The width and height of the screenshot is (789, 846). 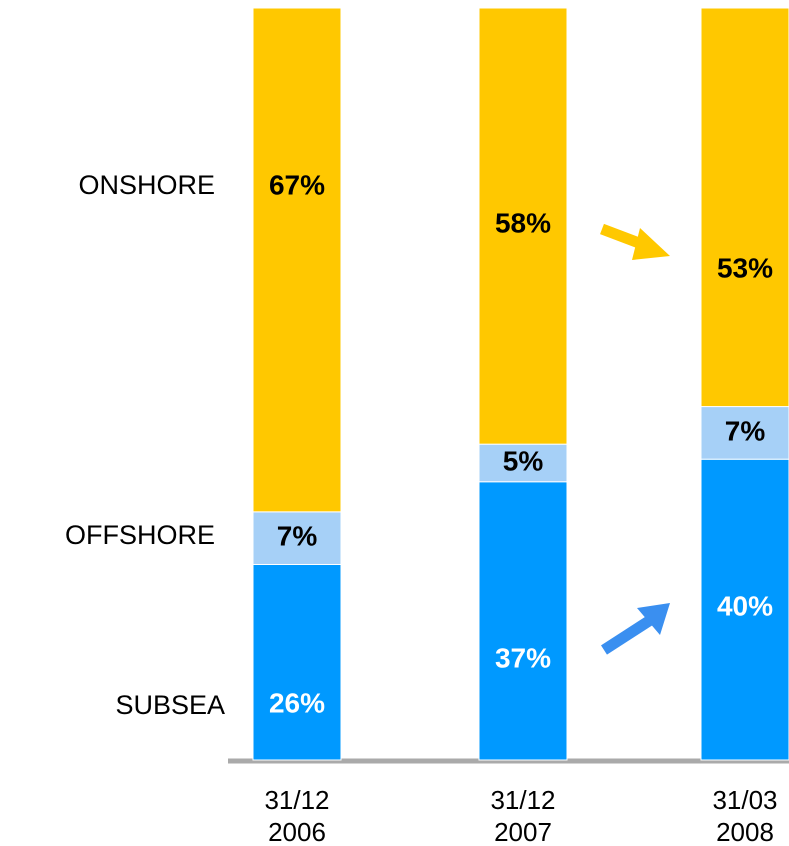 What do you see at coordinates (745, 605) in the screenshot?
I see `value-label: 40%` at bounding box center [745, 605].